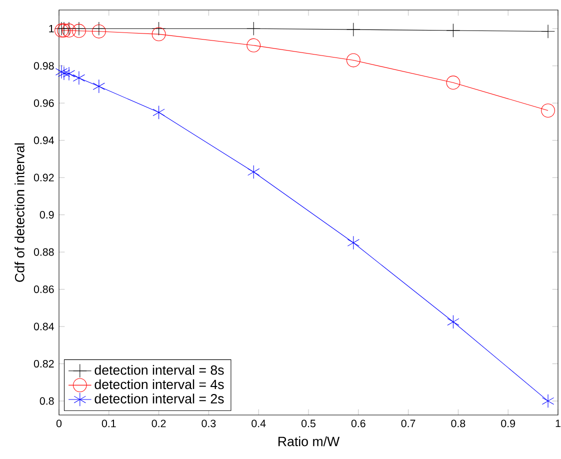 The width and height of the screenshot is (561, 459). What do you see at coordinates (44, 252) in the screenshot?
I see `y-tick-label: 0.88` at bounding box center [44, 252].